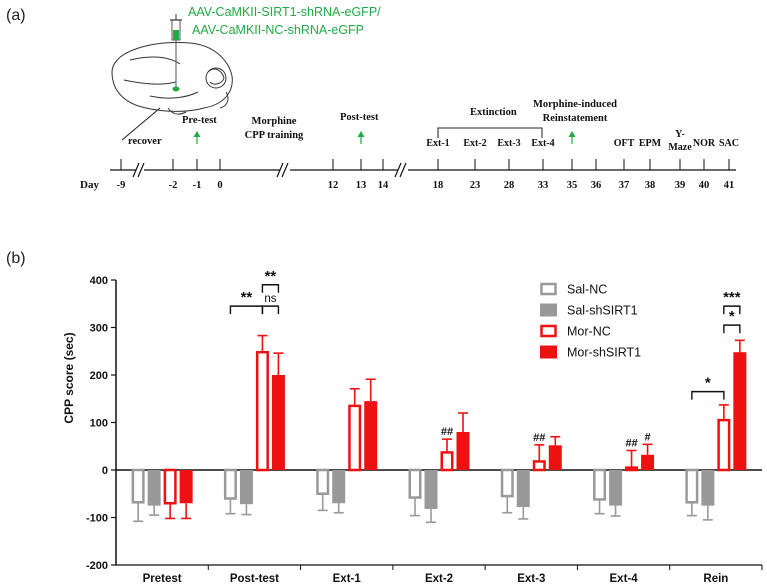 The height and width of the screenshot is (588, 767). What do you see at coordinates (604, 353) in the screenshot?
I see `legend-label: Mor-shSIRT1` at bounding box center [604, 353].